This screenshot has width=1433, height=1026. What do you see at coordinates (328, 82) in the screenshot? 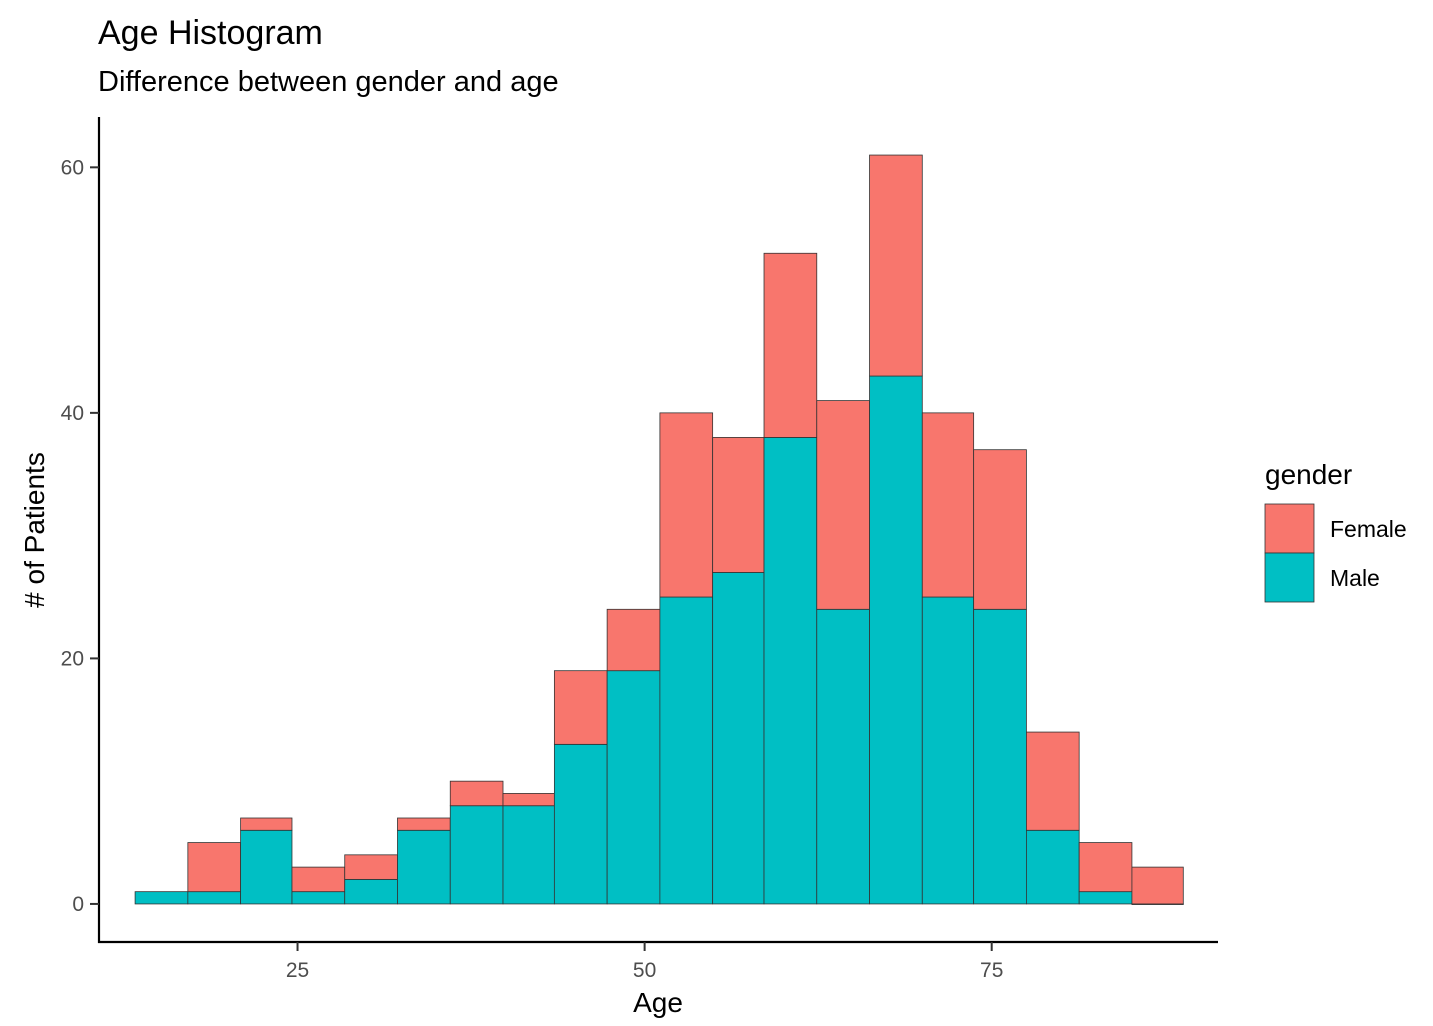
I see `chart-subtitle: Difference between gender and age` at bounding box center [328, 82].